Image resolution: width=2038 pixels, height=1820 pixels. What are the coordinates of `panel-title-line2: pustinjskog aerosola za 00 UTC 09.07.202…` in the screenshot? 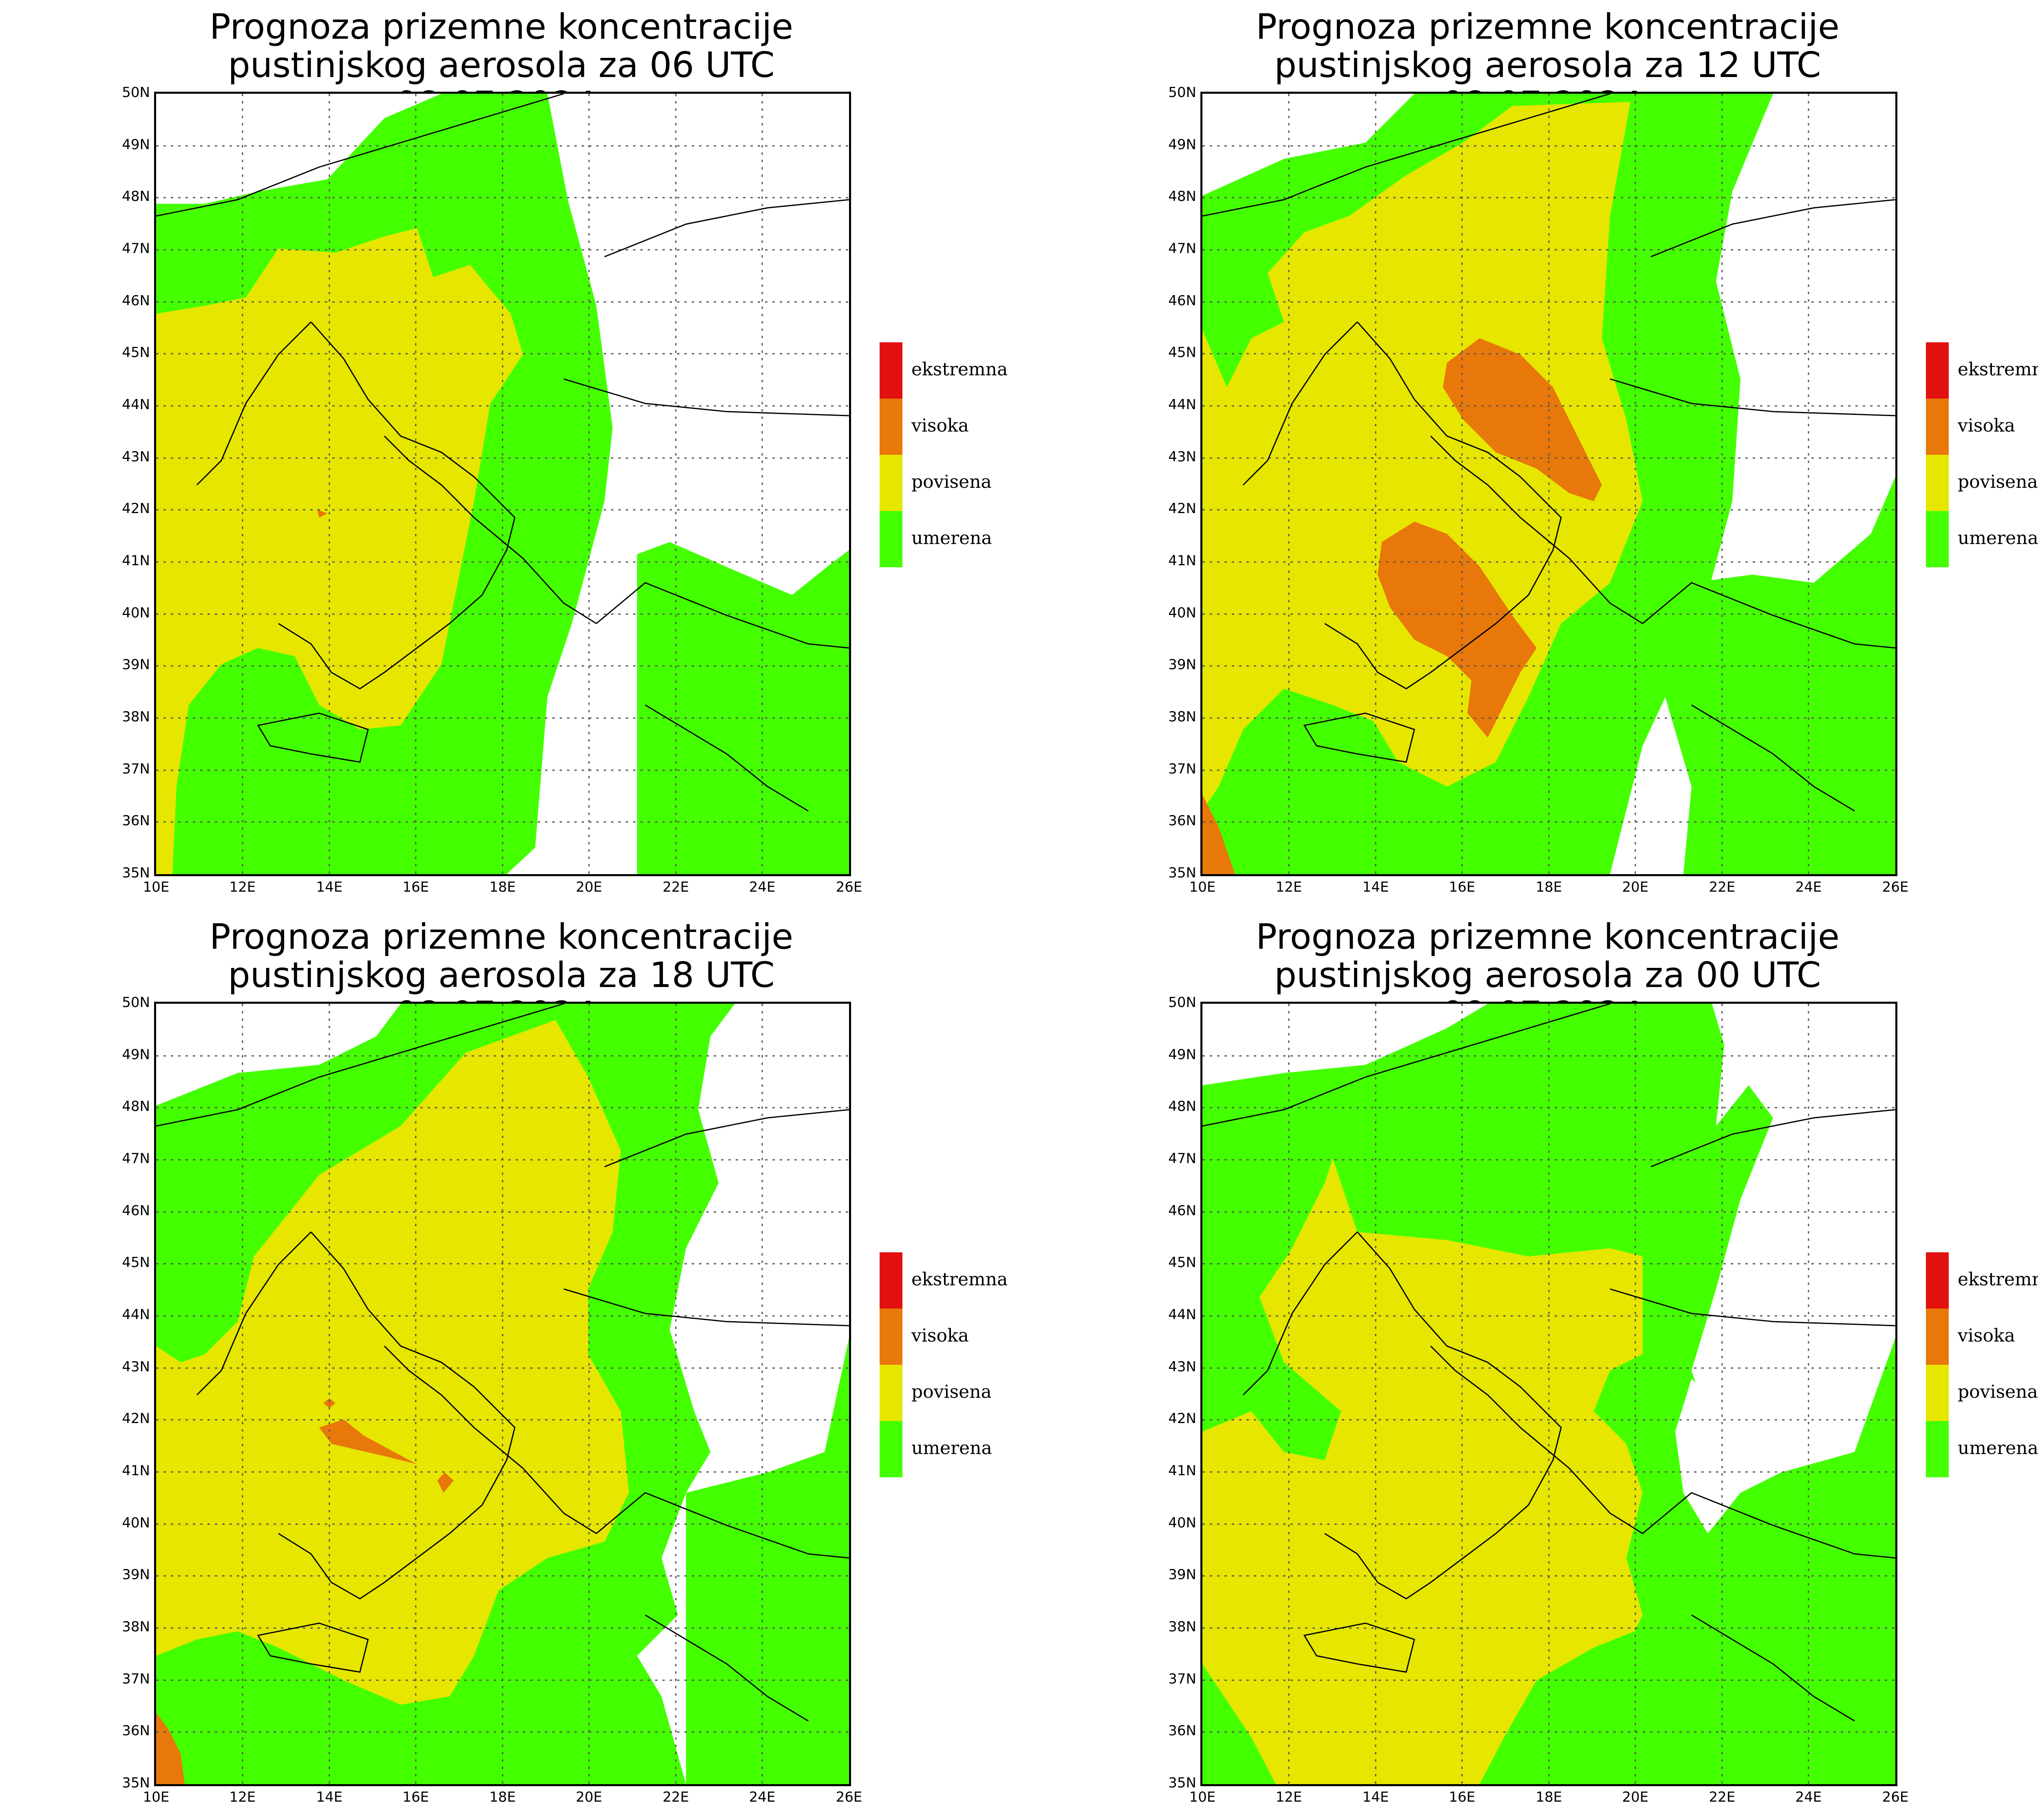 It's located at (1547, 995).